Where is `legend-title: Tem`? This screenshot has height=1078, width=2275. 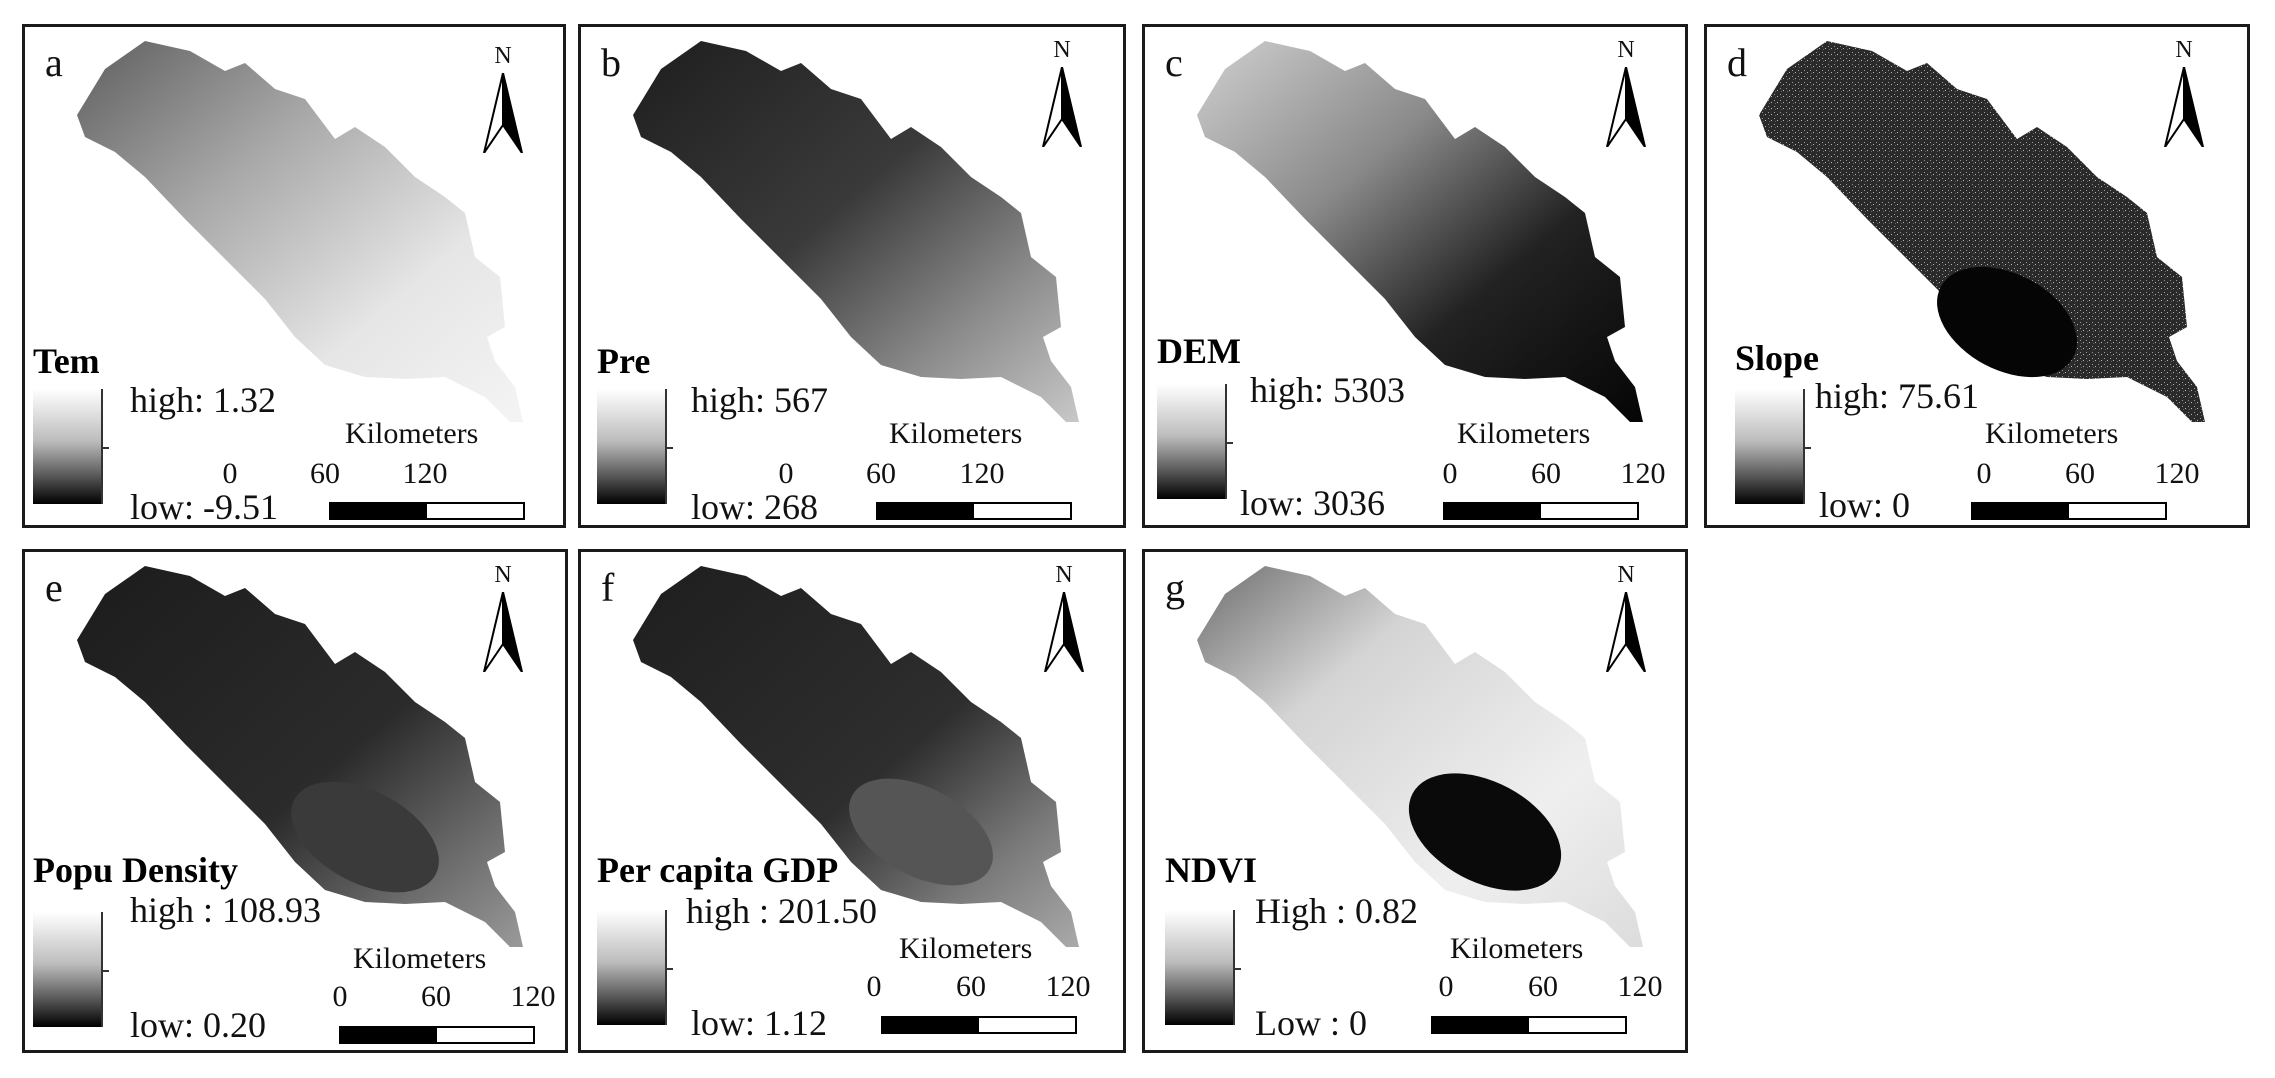
legend-title: Tem is located at coordinates (66, 361).